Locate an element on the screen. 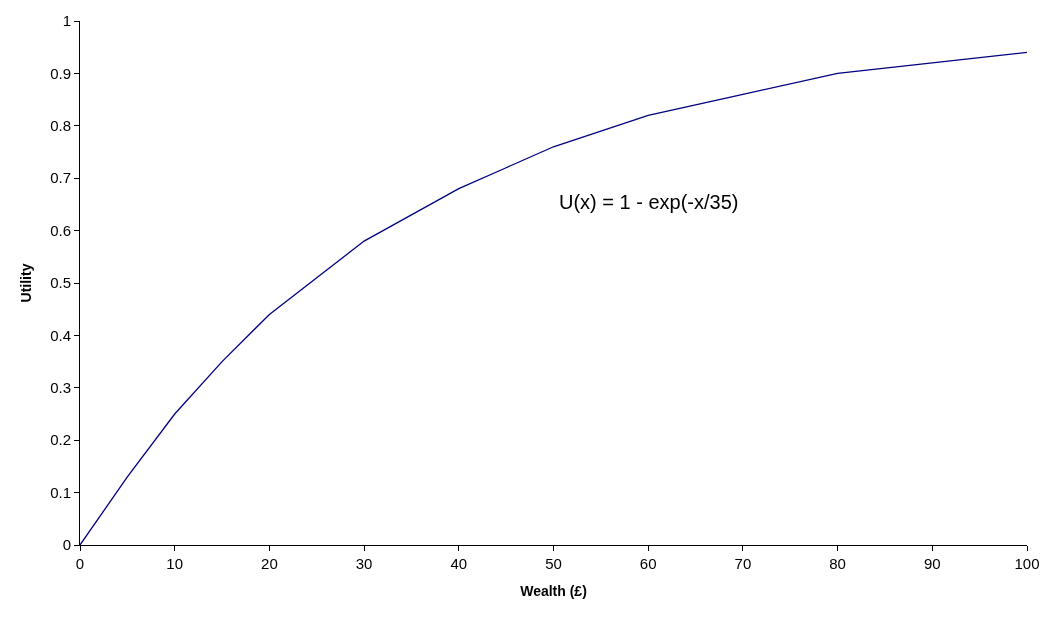  annotation: U(x) = 1 - exp(-x/35) is located at coordinates (649, 202).